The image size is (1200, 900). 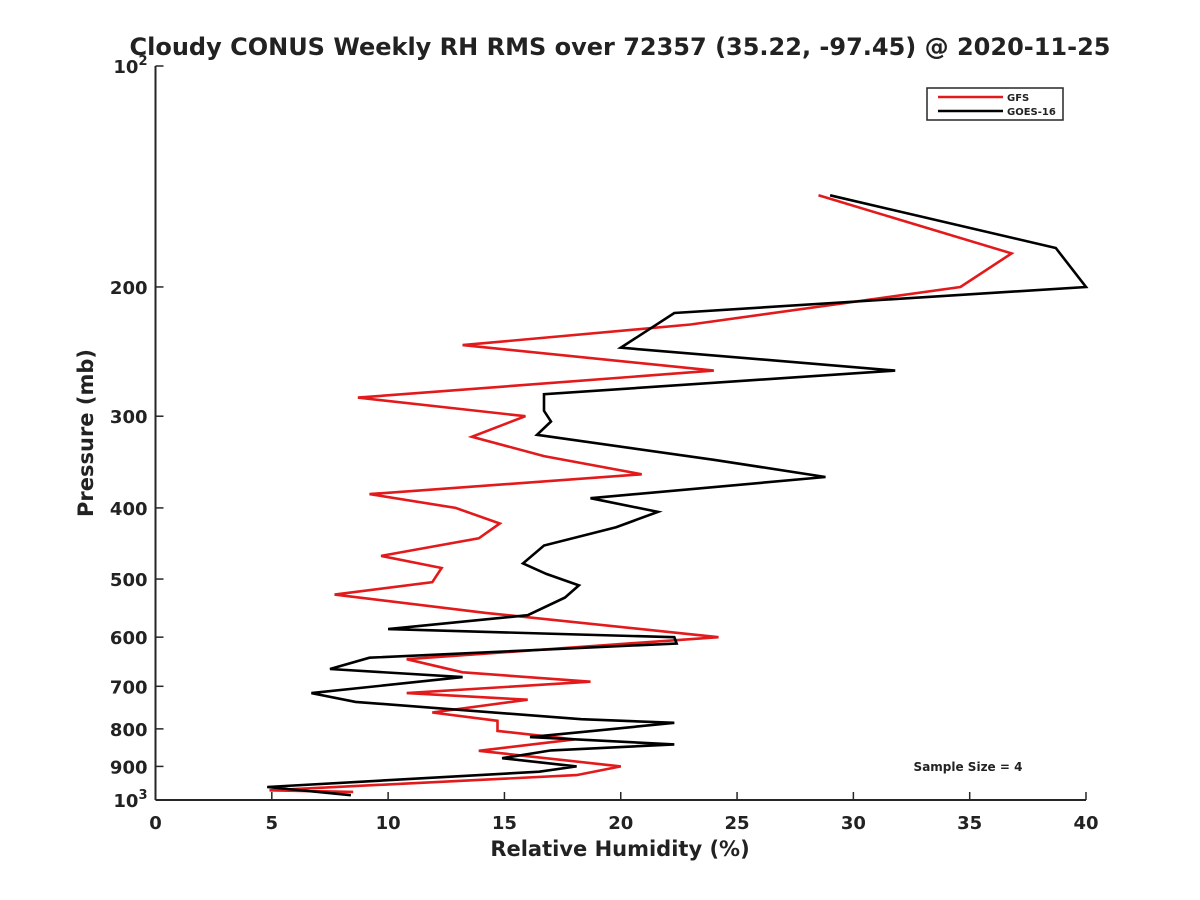 I want to click on x-tick-label: 15, so click(x=504, y=823).